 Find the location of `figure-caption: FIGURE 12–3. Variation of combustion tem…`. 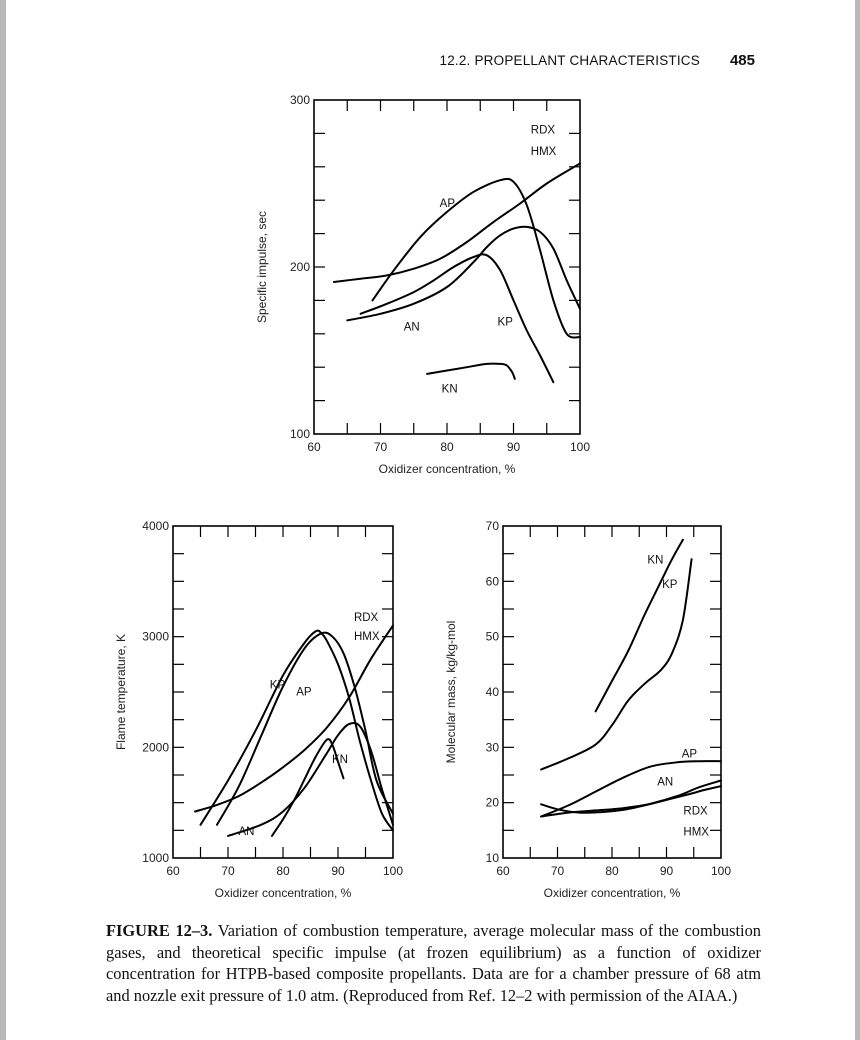

figure-caption: FIGURE 12–3. Variation of combustion tem… is located at coordinates (433, 963).